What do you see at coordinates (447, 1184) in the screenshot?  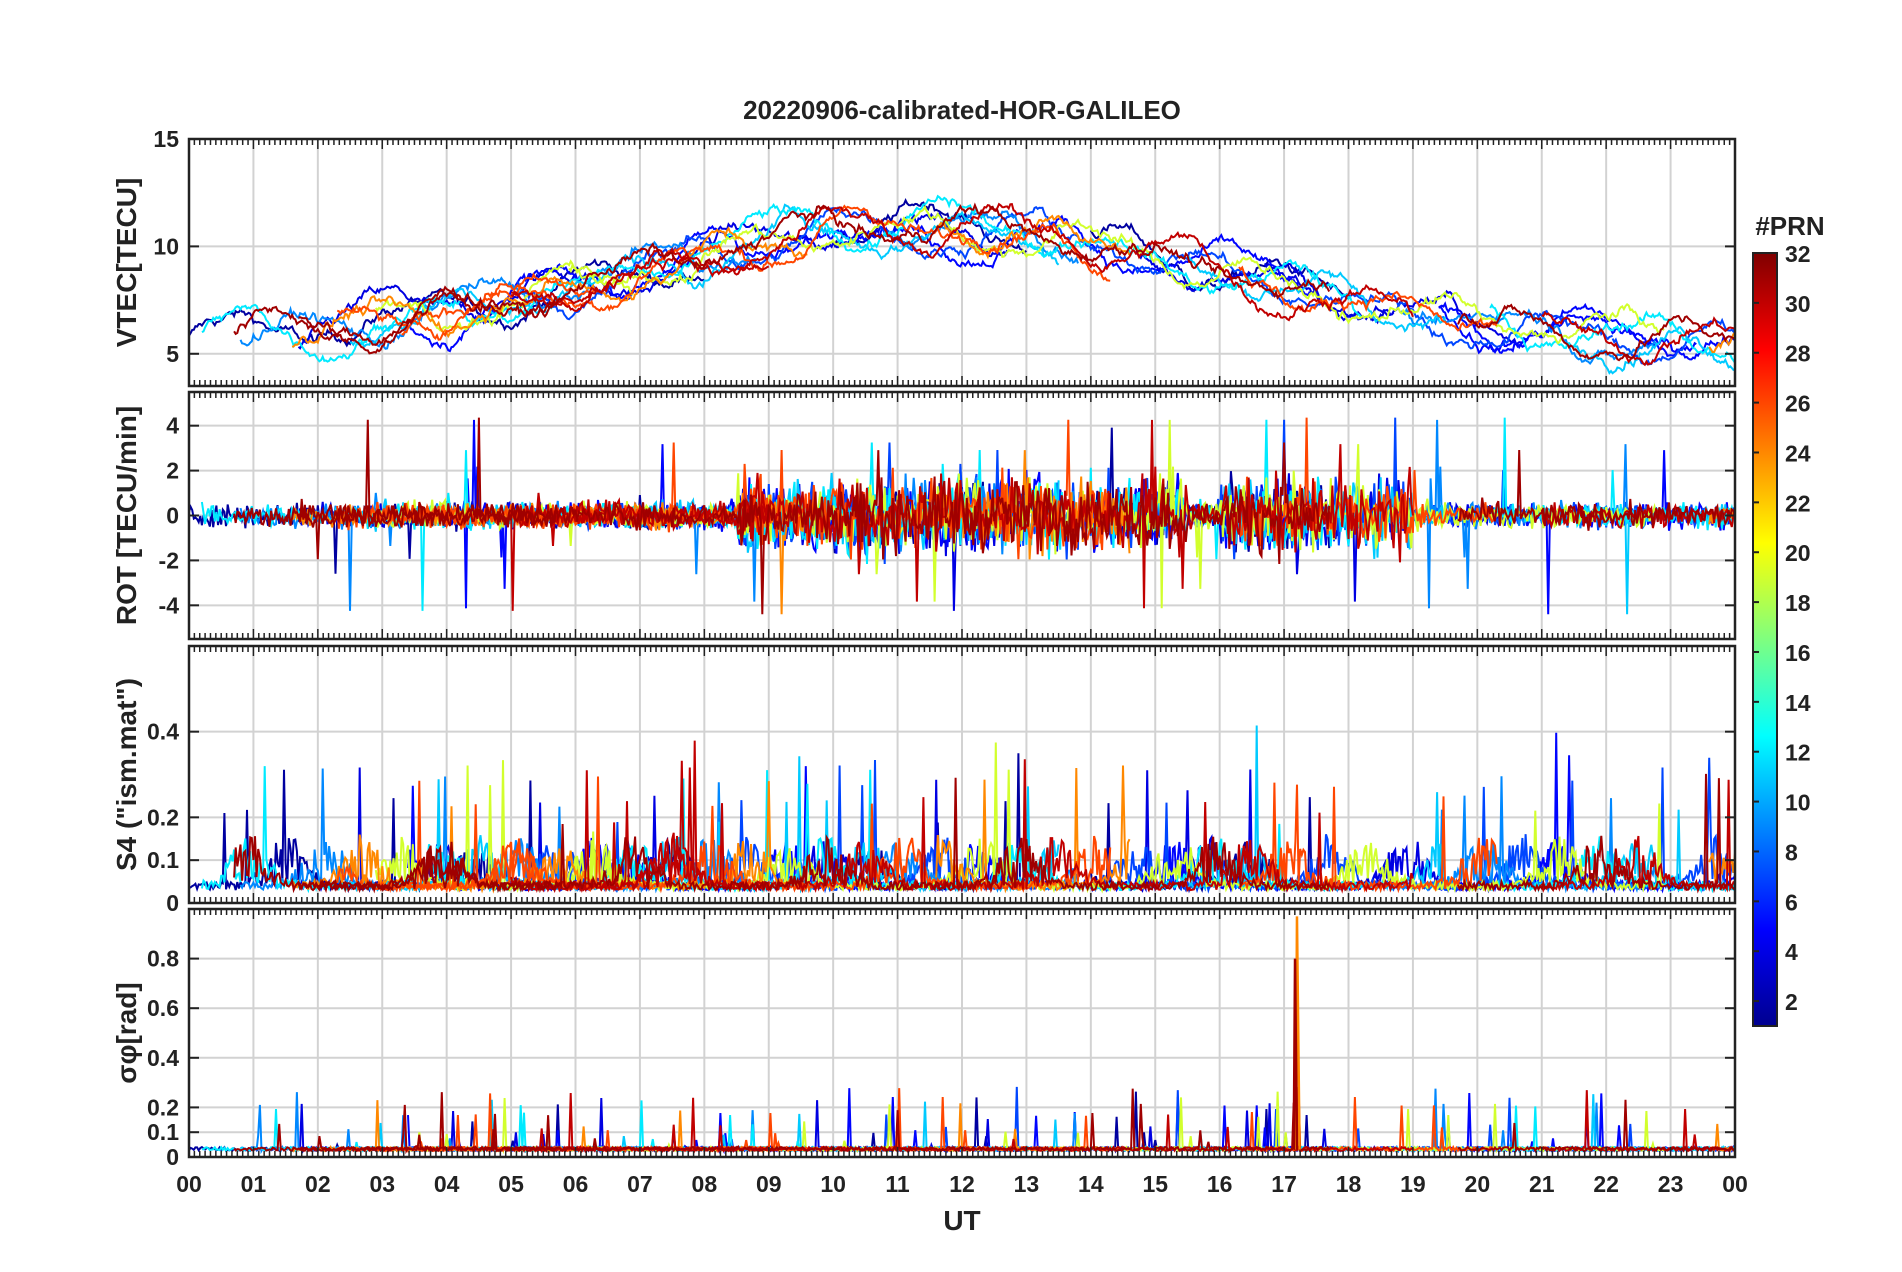 I see `x-tick-label: 04` at bounding box center [447, 1184].